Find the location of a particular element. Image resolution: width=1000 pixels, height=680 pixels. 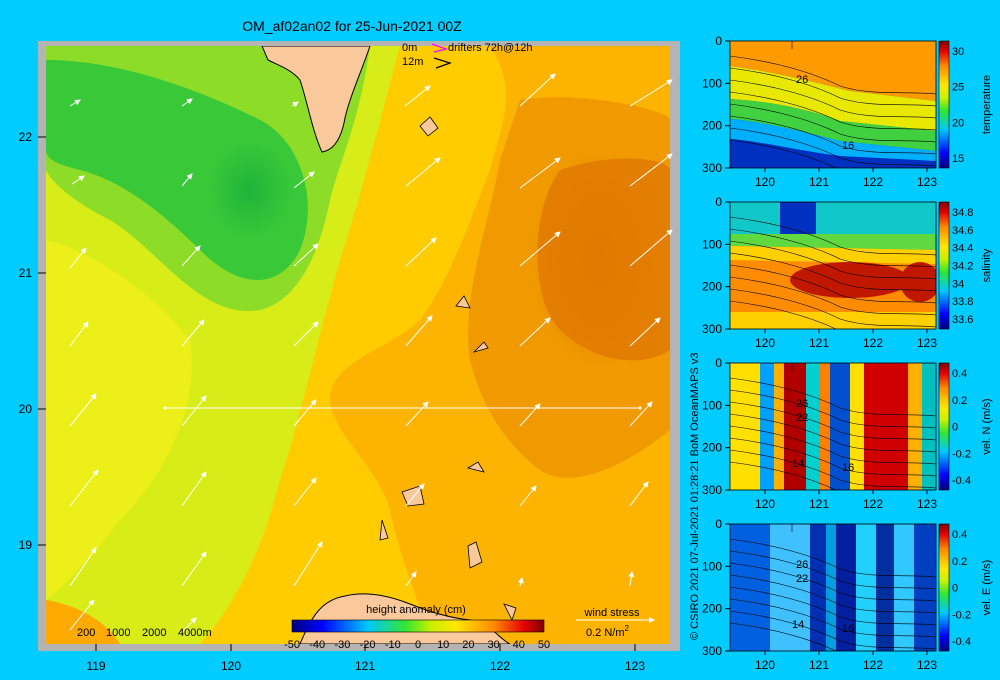

drifter-depth-0: 0m is located at coordinates (409, 48).